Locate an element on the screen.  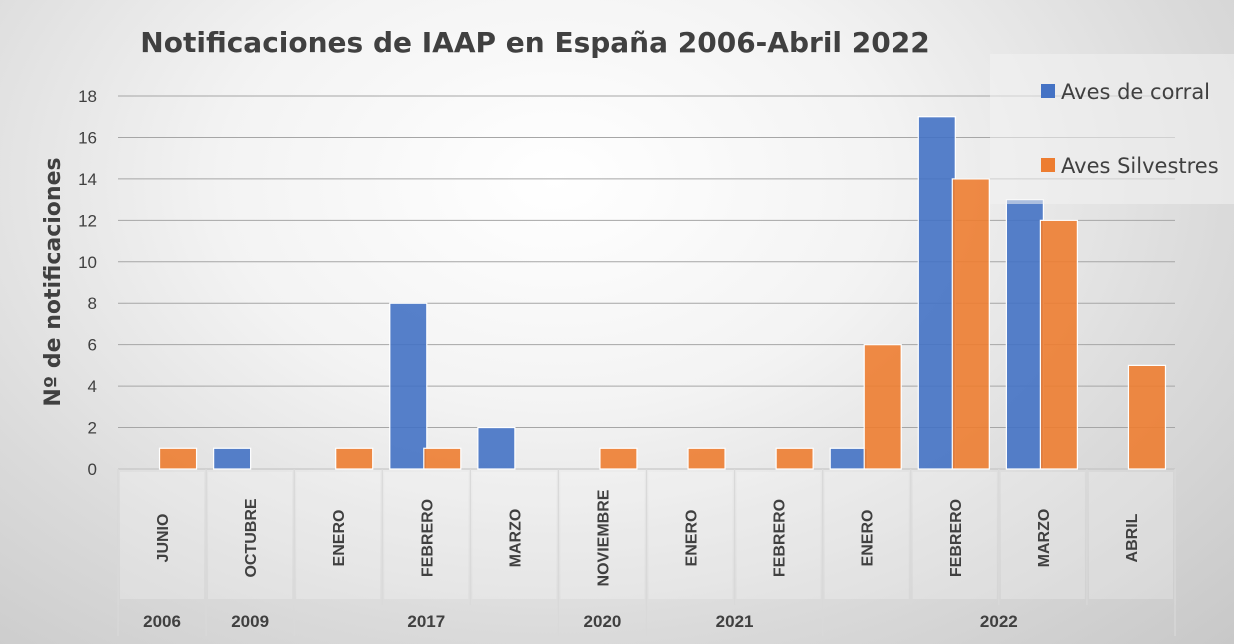
y-tick-label: 10 is located at coordinates (87, 262).